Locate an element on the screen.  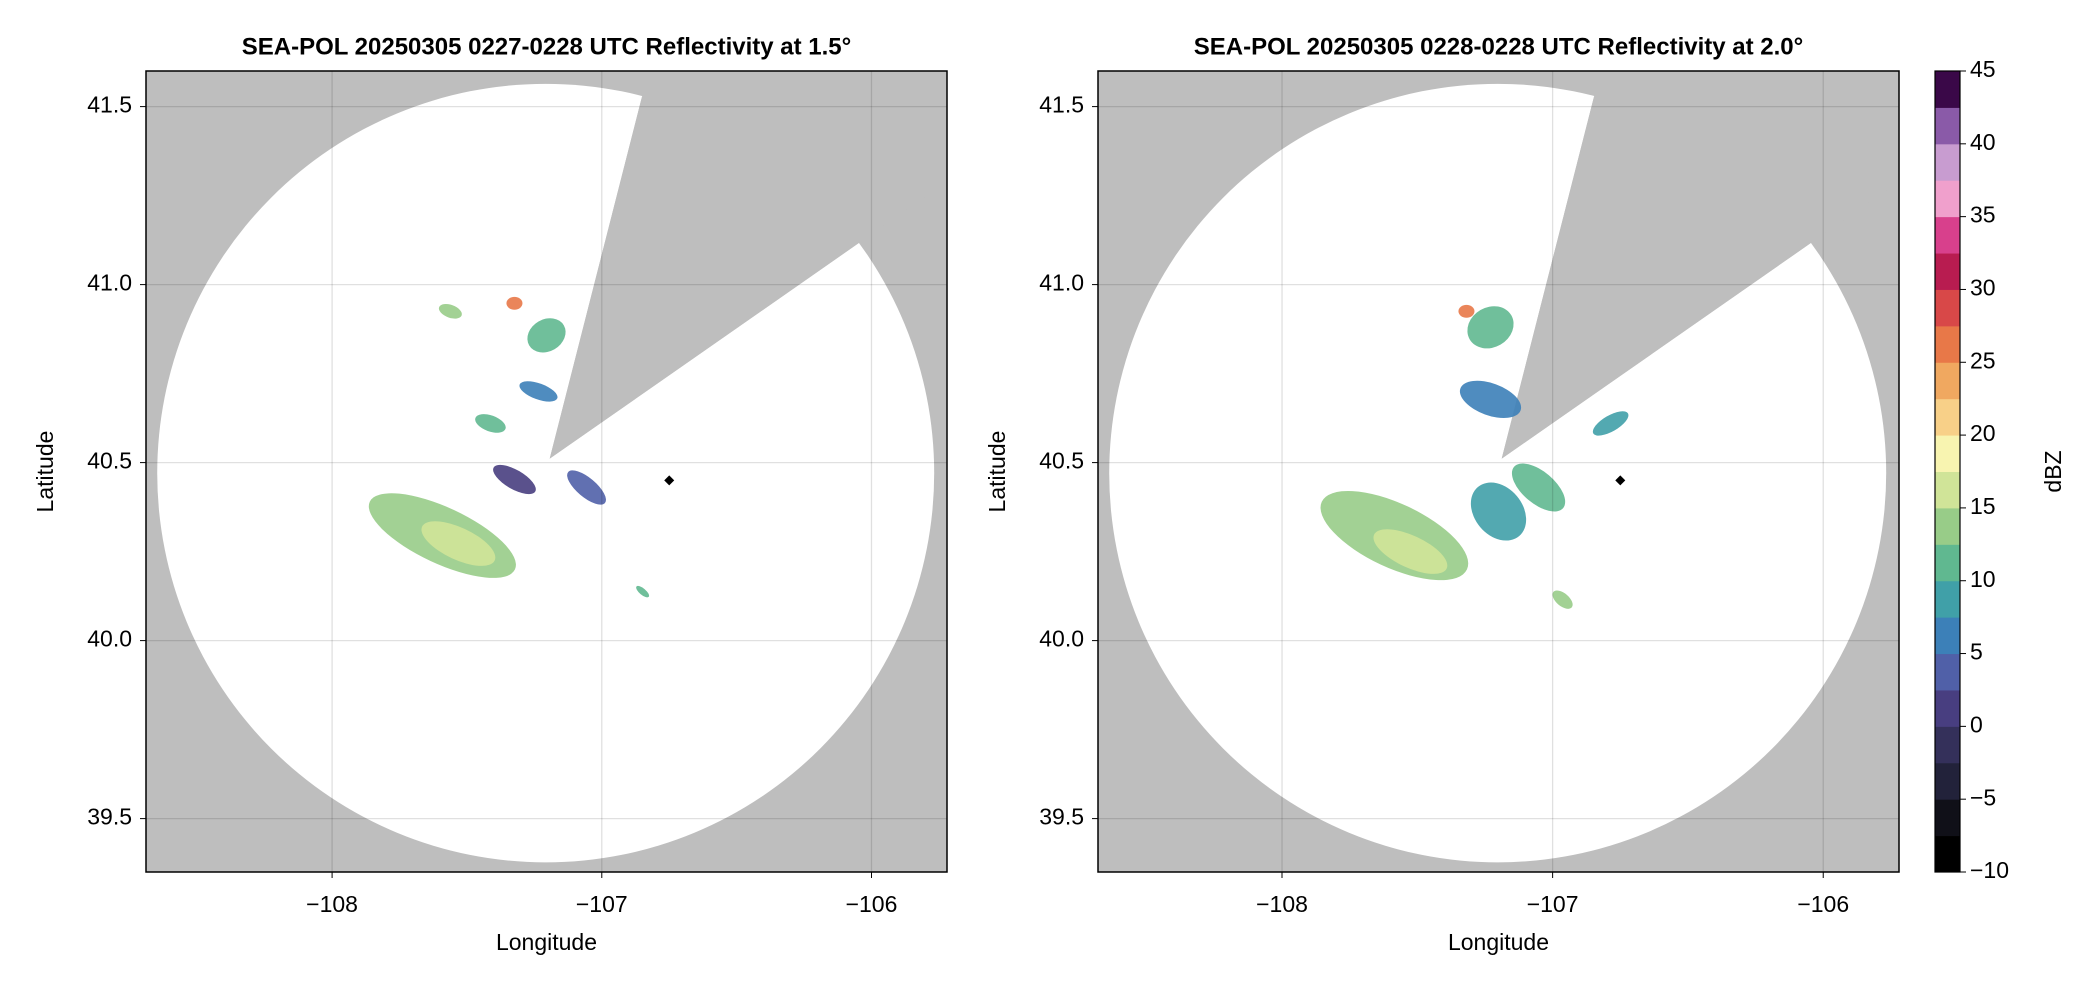
colorbar-tick-label: −5 is located at coordinates (1983, 797).